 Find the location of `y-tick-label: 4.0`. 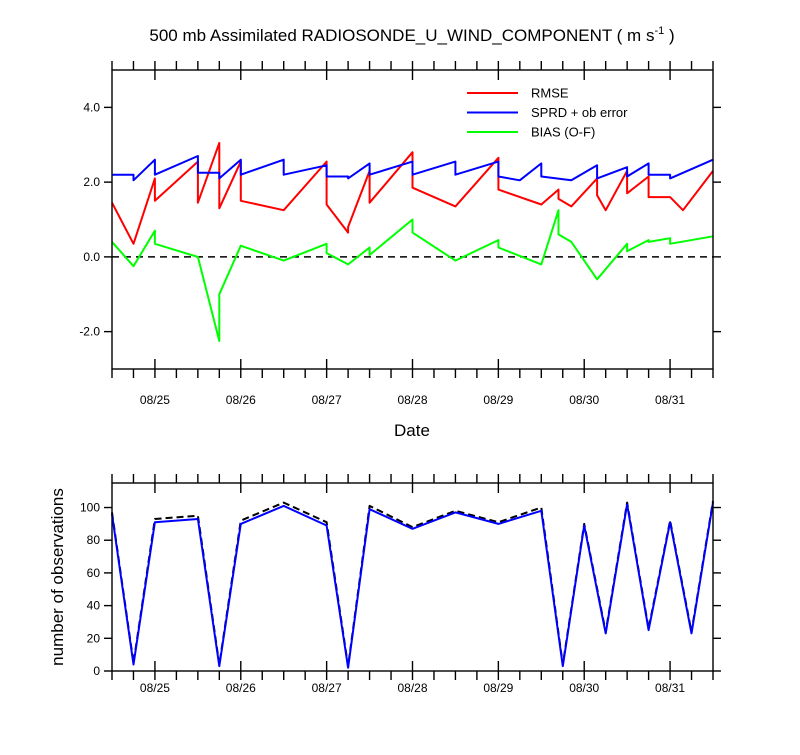

y-tick-label: 4.0 is located at coordinates (91, 107).